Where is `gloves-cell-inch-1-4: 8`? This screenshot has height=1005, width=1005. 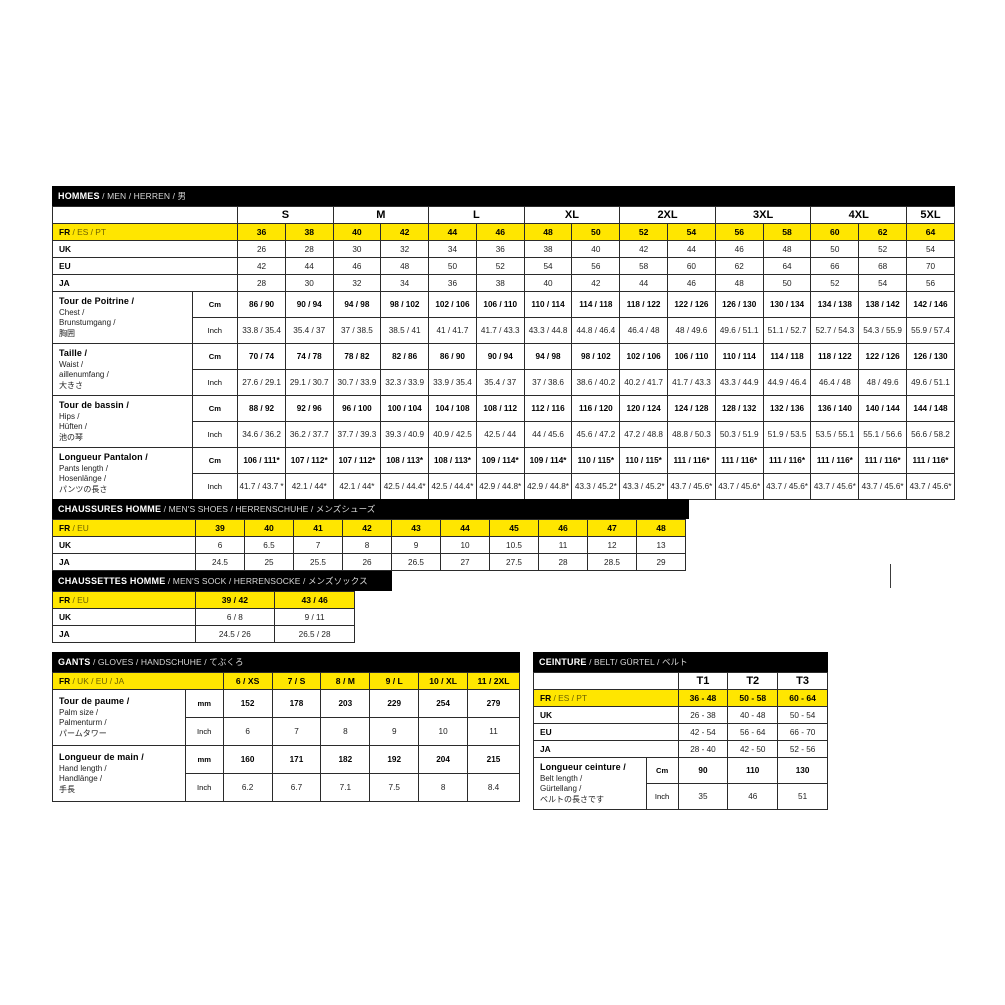 gloves-cell-inch-1-4: 8 is located at coordinates (443, 787).